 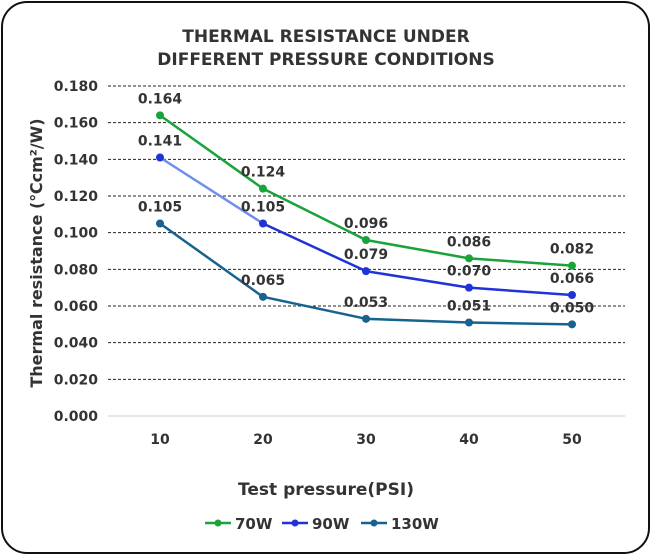 I want to click on y-tick-label: 0.020, so click(x=76, y=380).